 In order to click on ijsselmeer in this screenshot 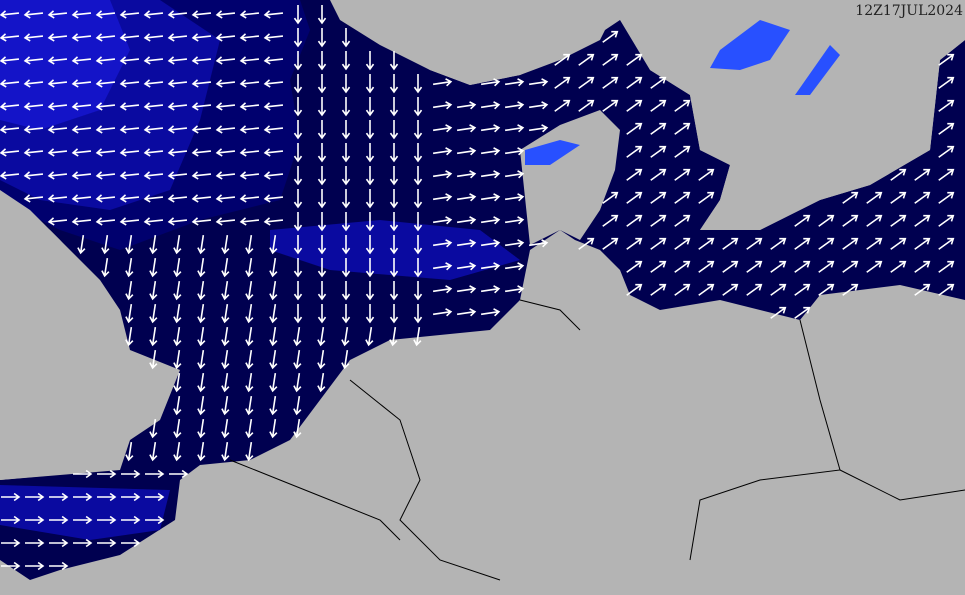, I will do `click(552, 152)`.